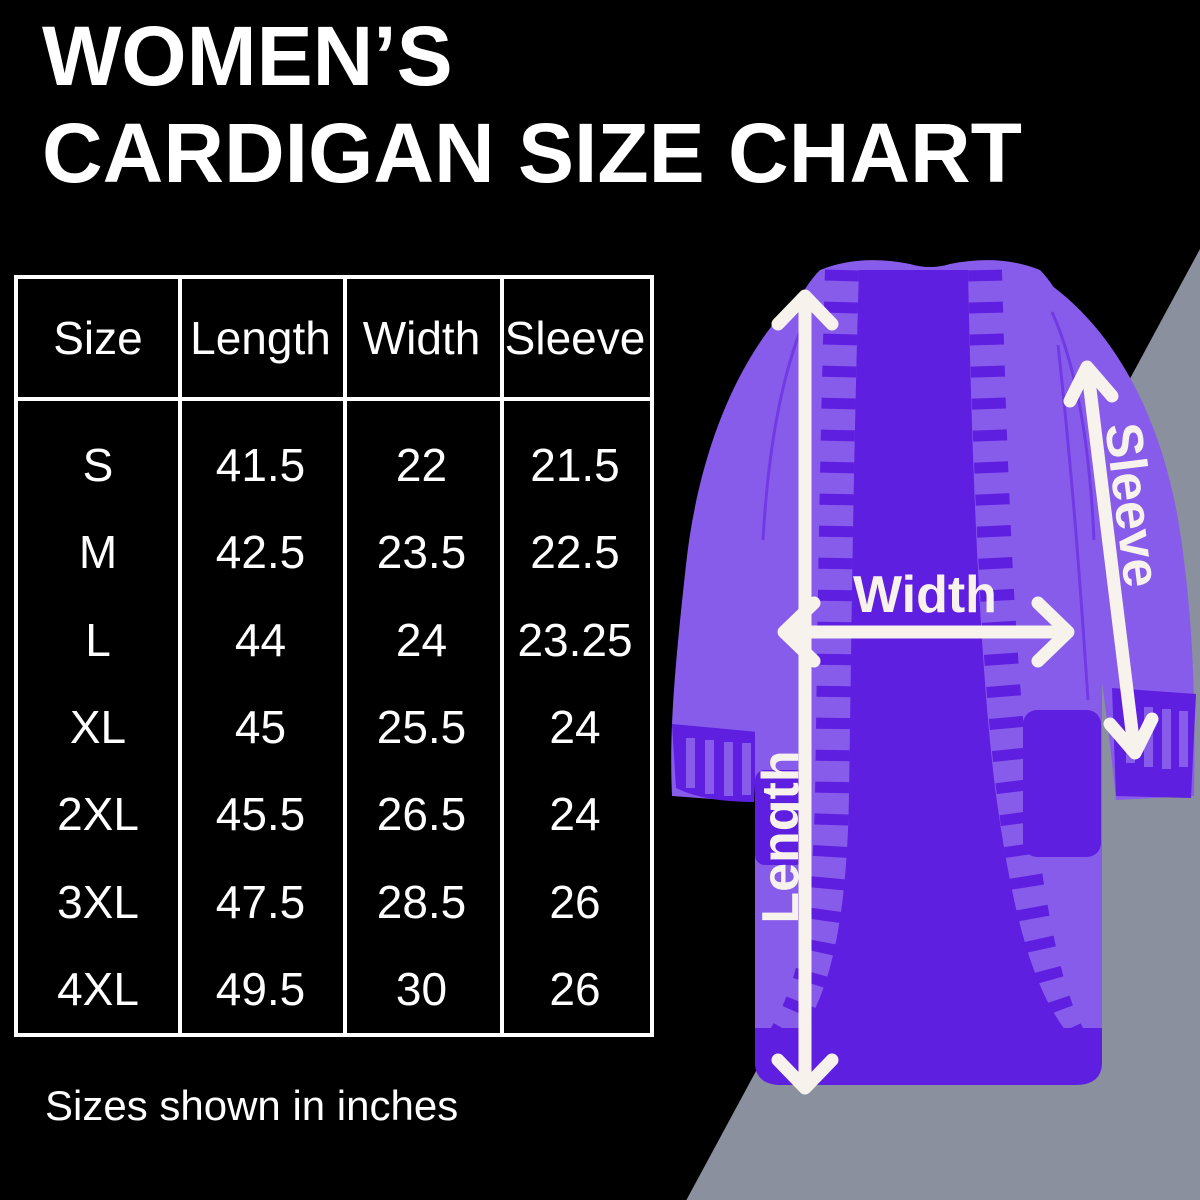 The image size is (1200, 1200). What do you see at coordinates (1091, 384) in the screenshot?
I see `arrowhead-upleft-icon` at bounding box center [1091, 384].